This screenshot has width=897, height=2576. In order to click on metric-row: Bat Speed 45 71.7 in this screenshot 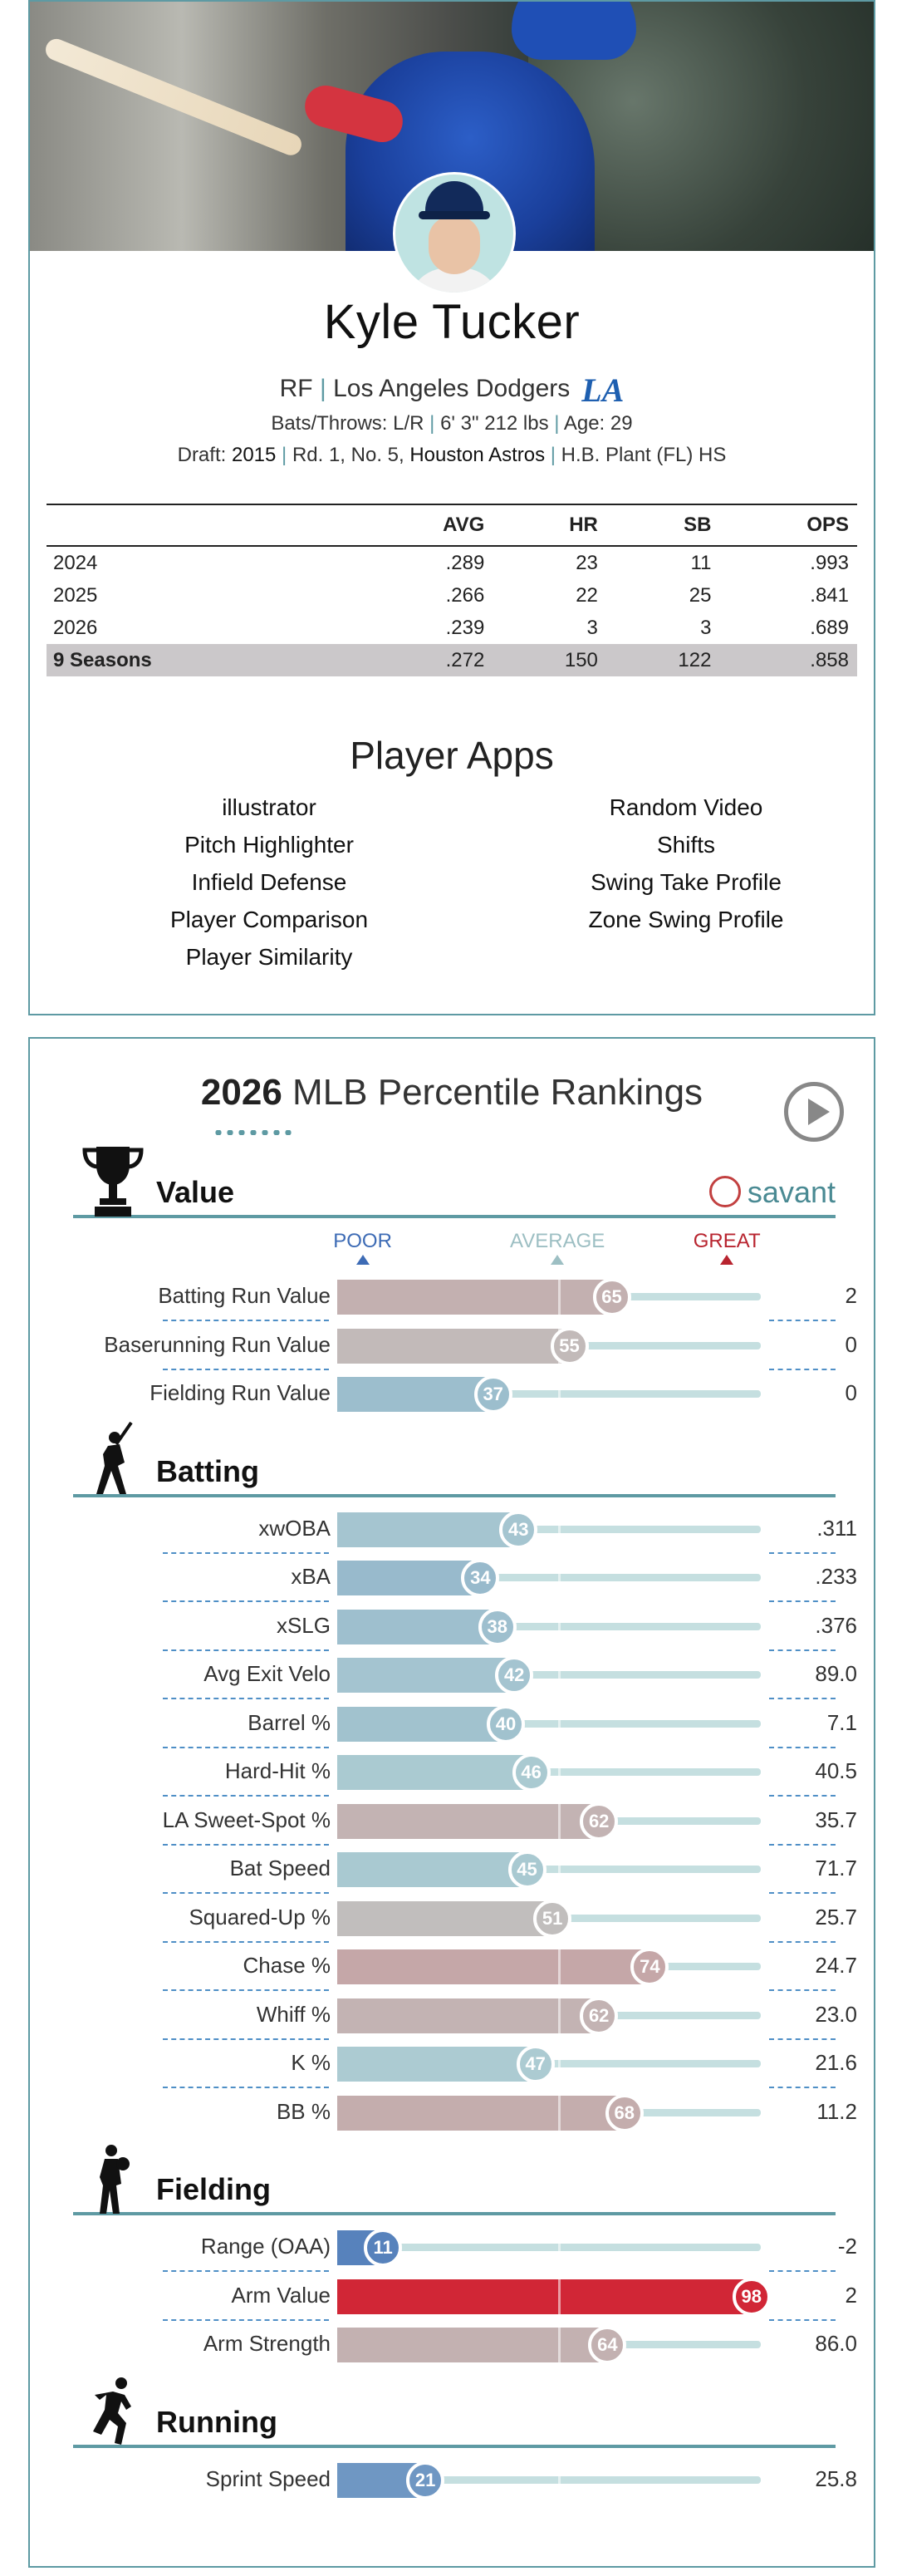, I will do `click(452, 1872)`.